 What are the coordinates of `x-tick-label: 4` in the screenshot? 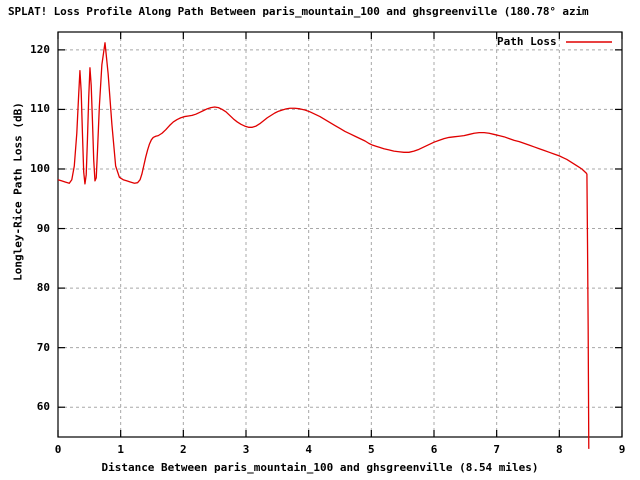 It's located at (308, 449).